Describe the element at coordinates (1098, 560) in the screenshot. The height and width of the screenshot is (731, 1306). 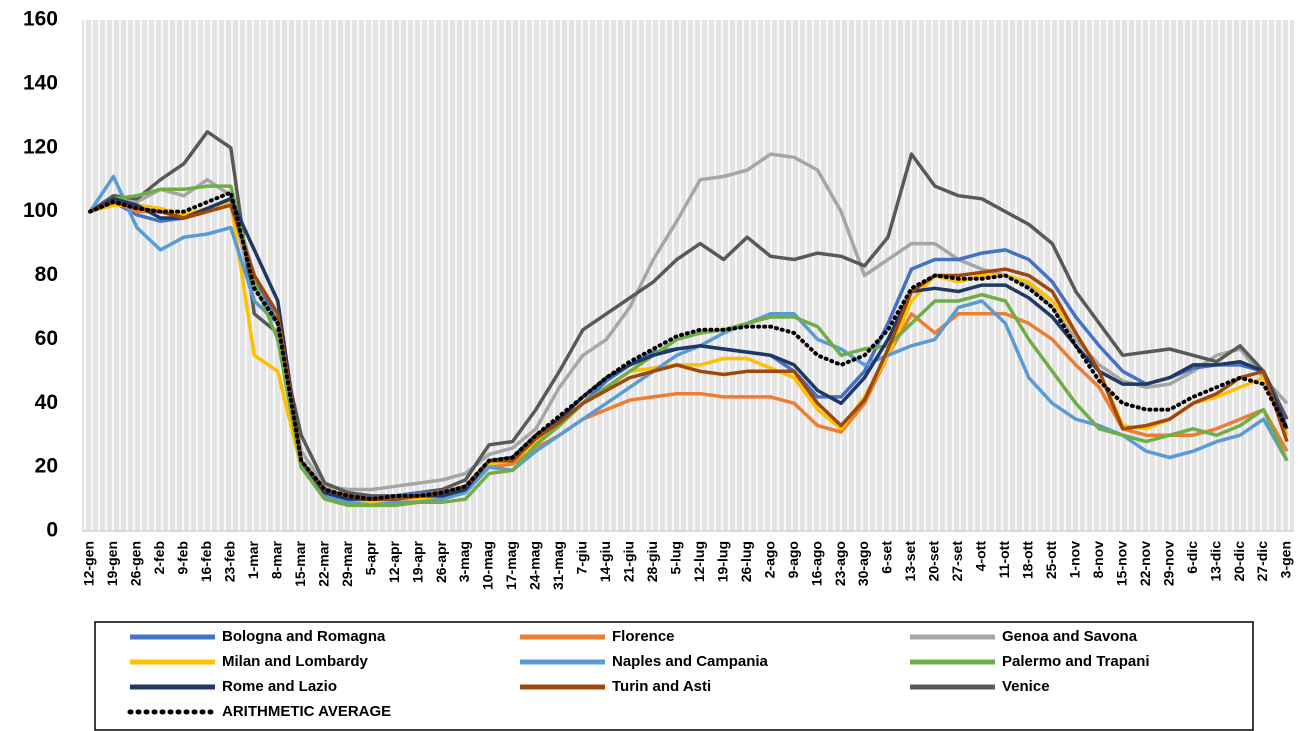
I see `x-tick-label: 8-nov` at that location.